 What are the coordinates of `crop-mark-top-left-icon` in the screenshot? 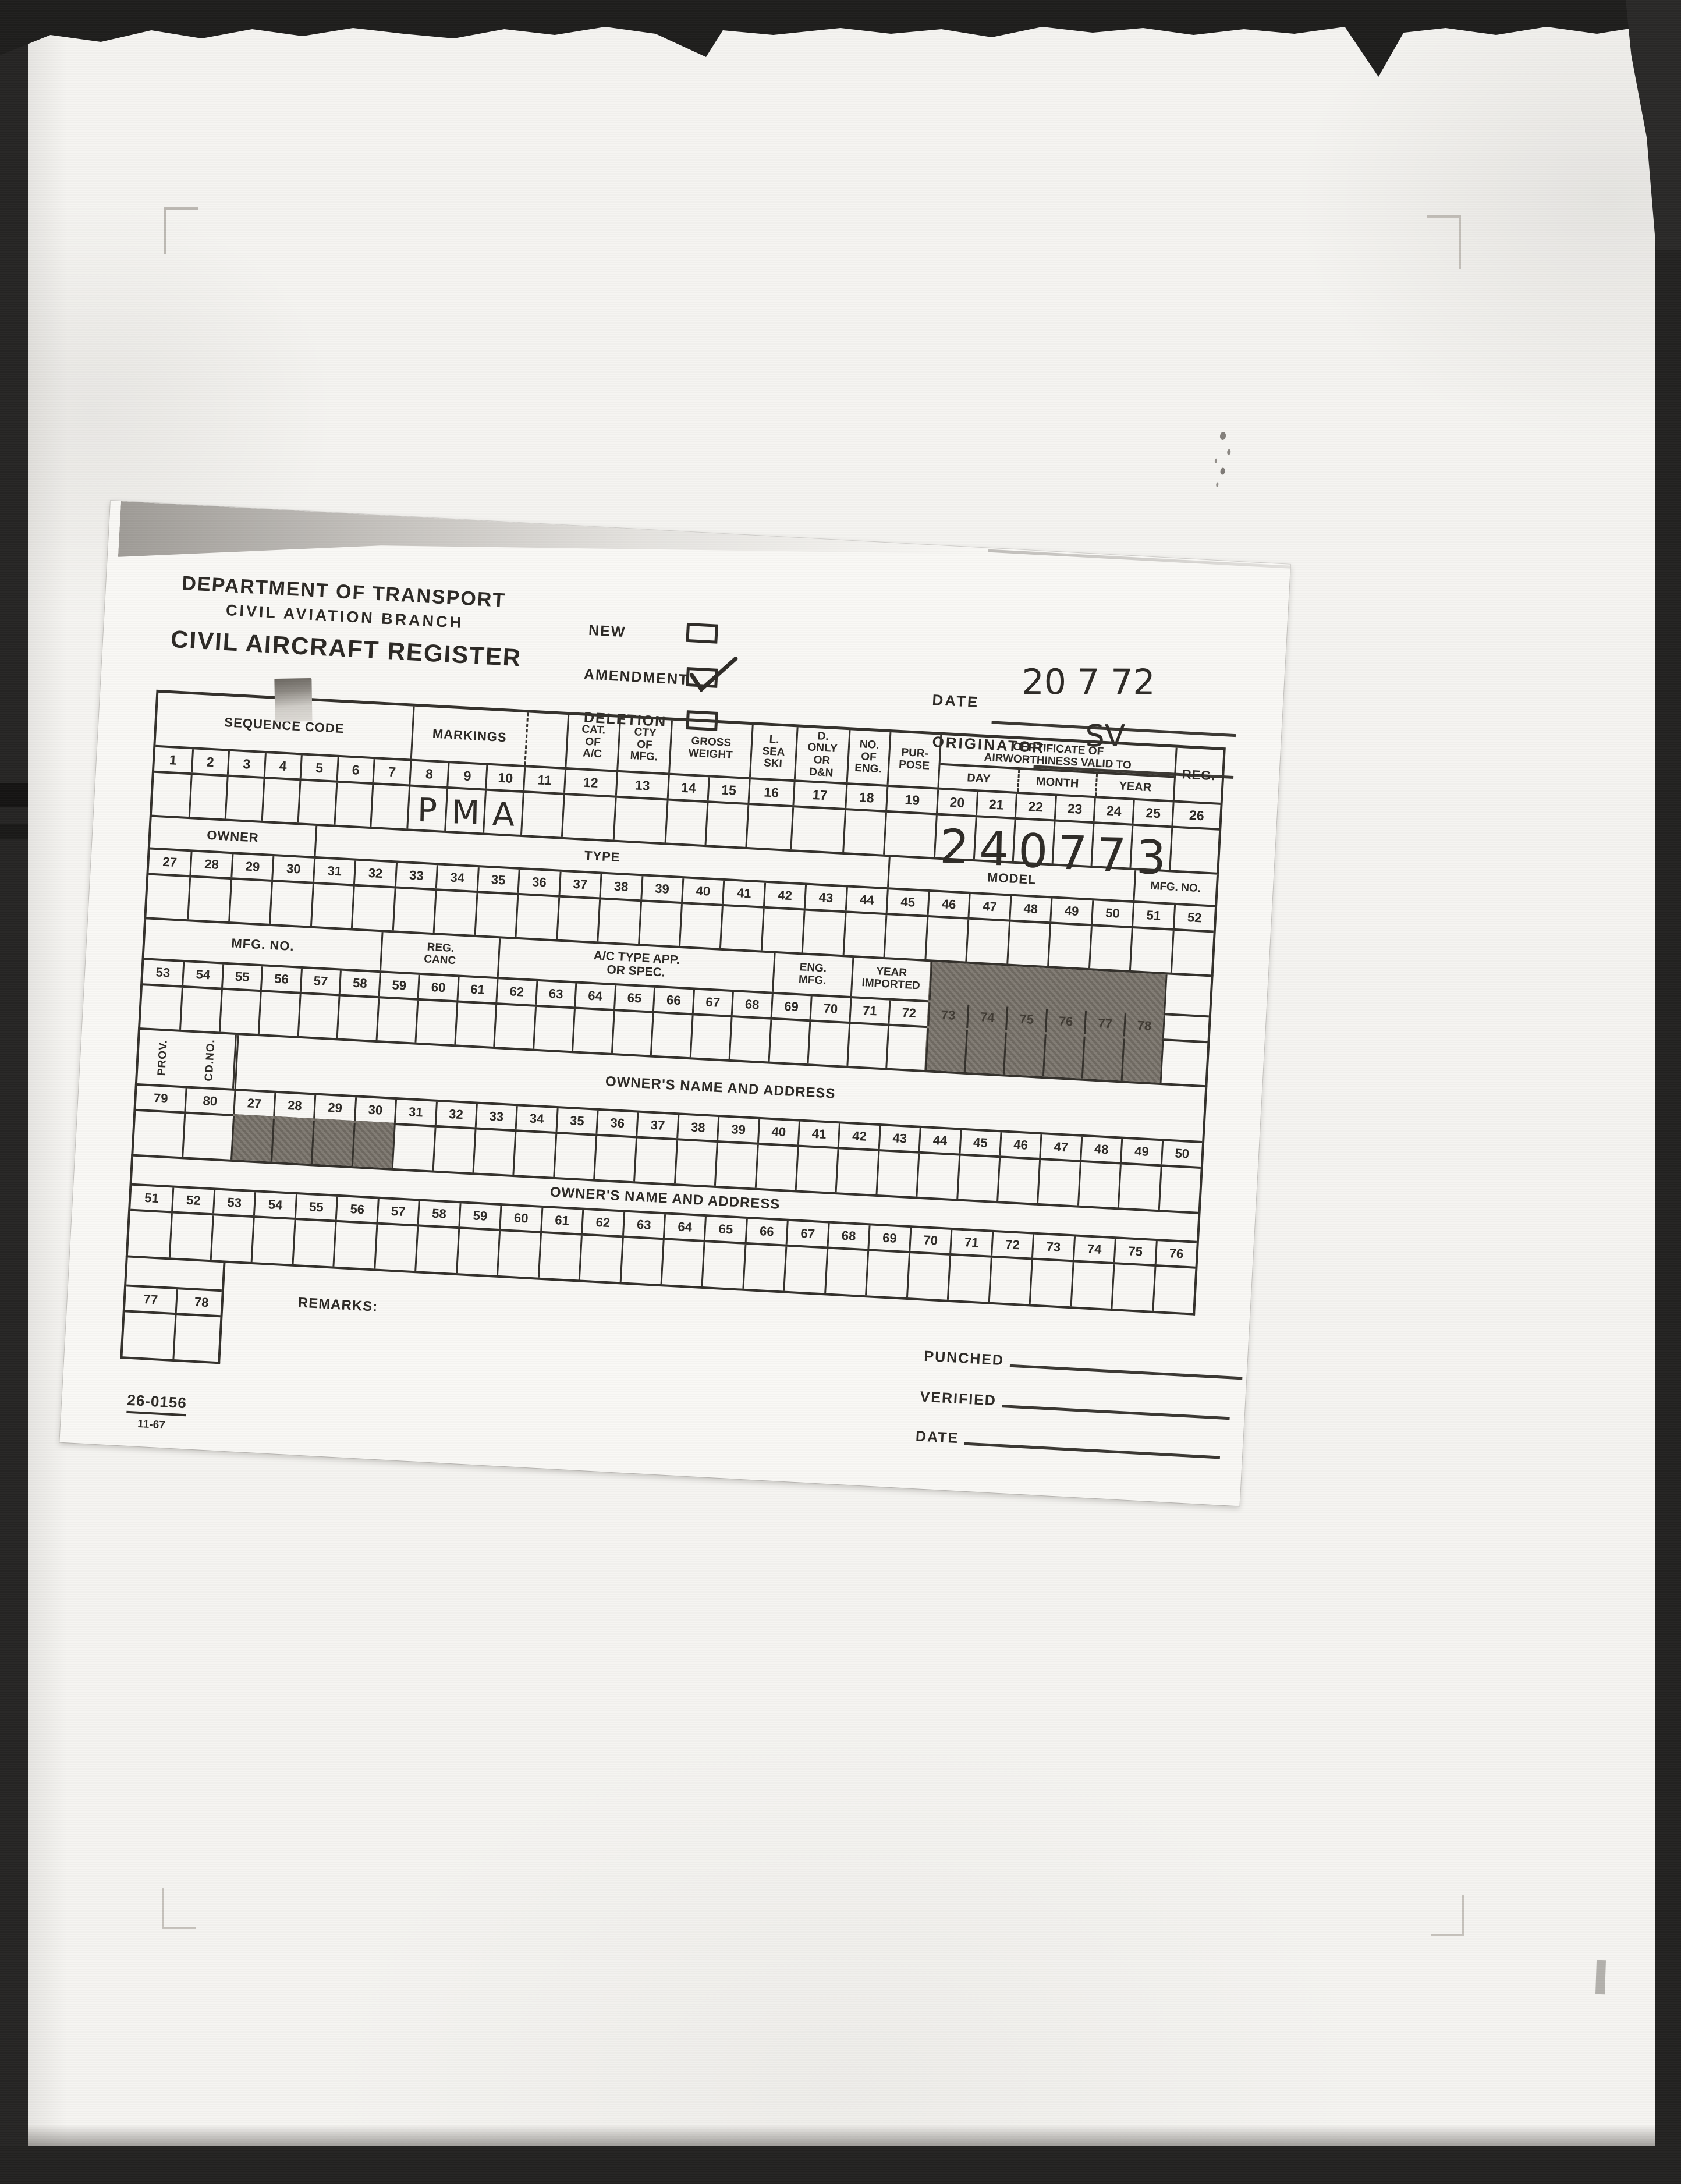 It's located at (181, 230).